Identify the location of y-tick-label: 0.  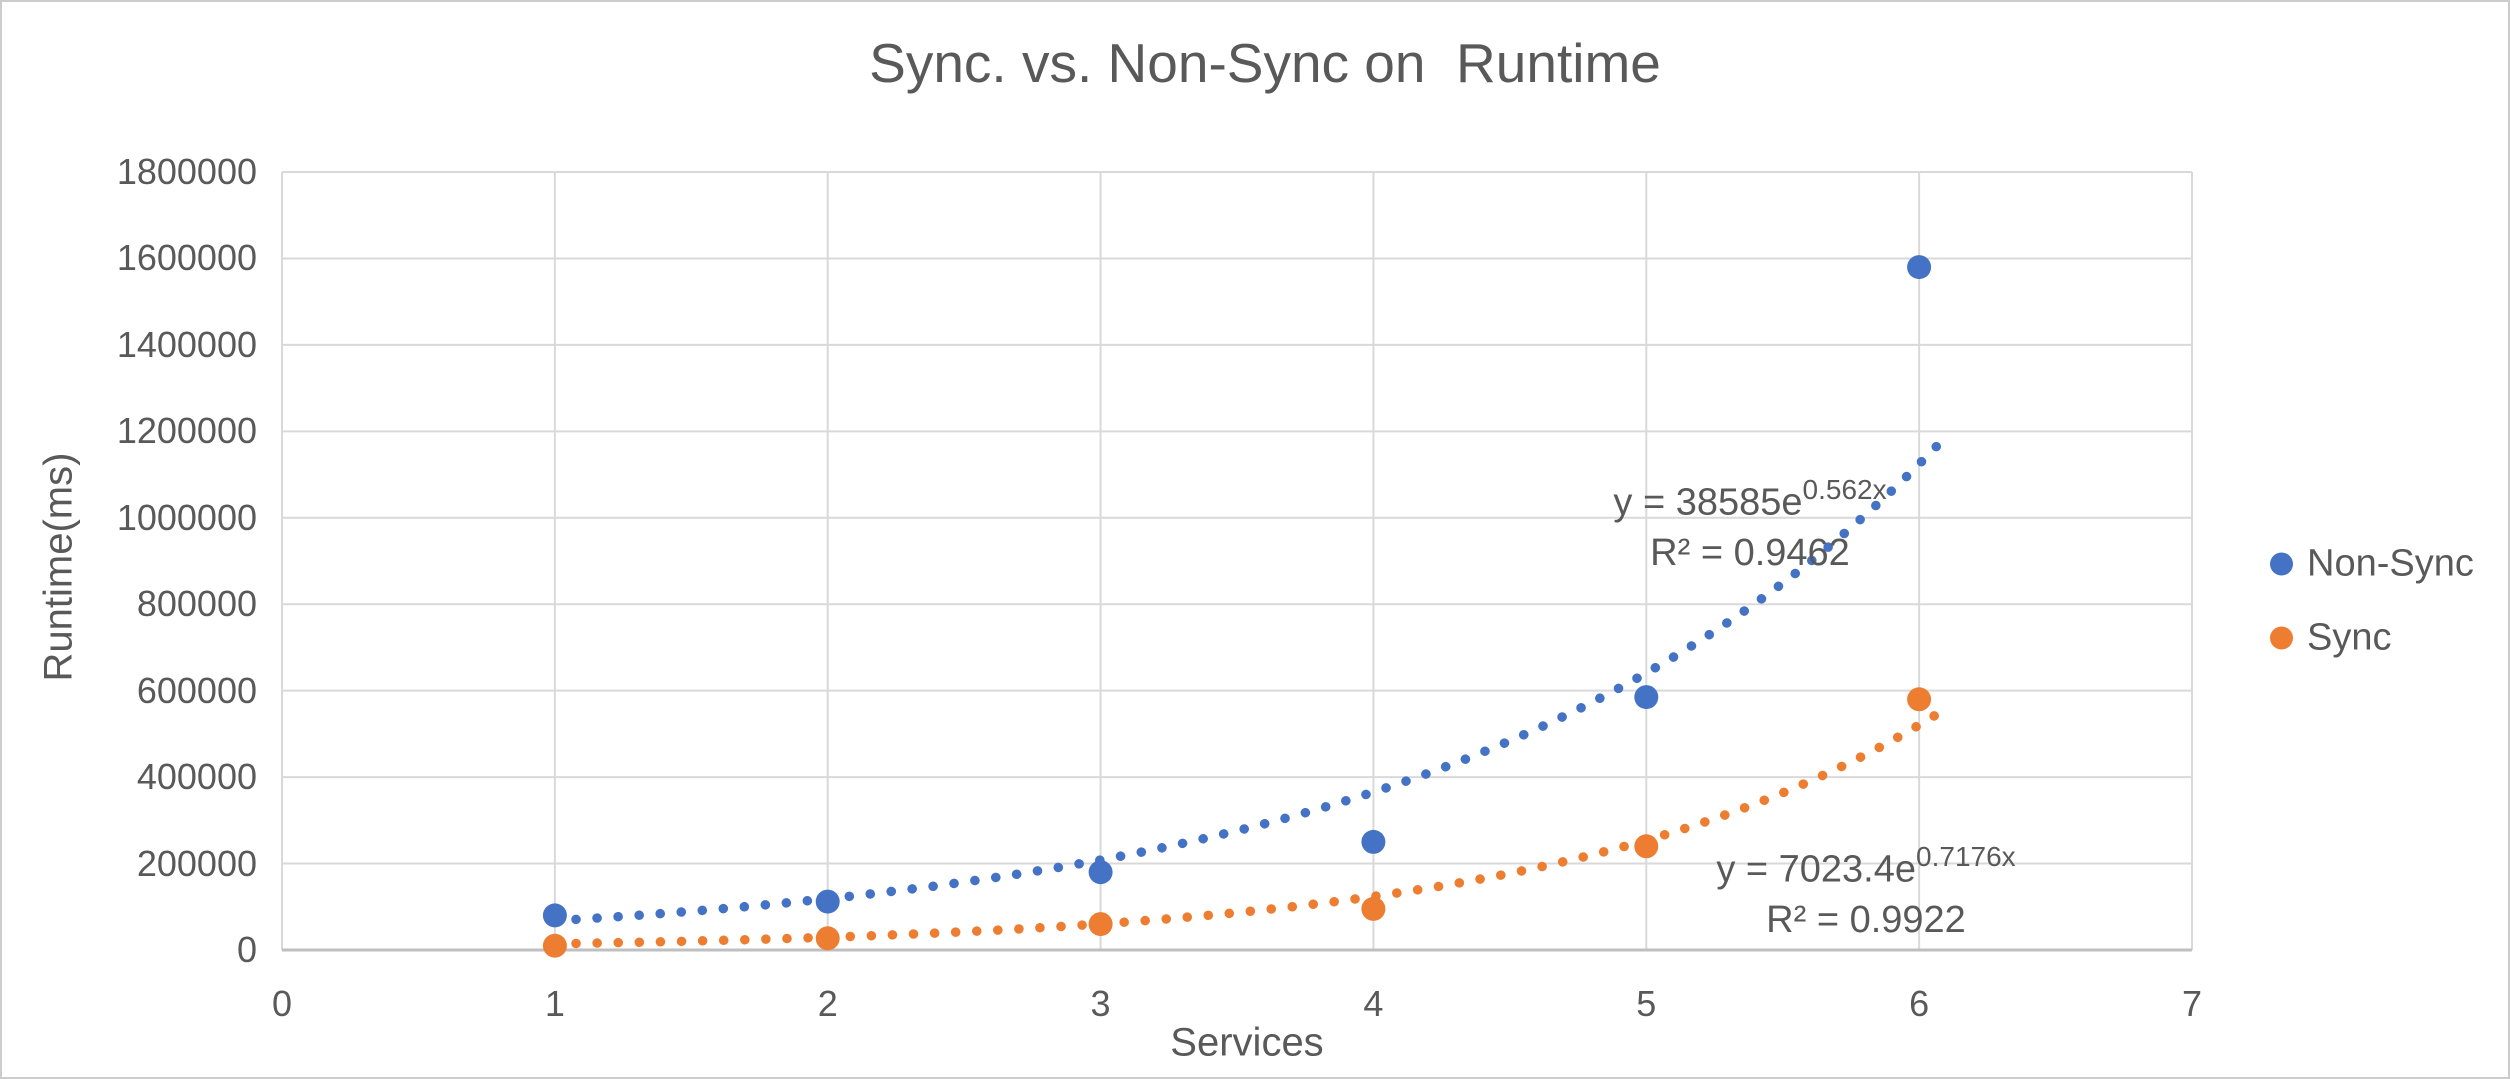
(246, 949).